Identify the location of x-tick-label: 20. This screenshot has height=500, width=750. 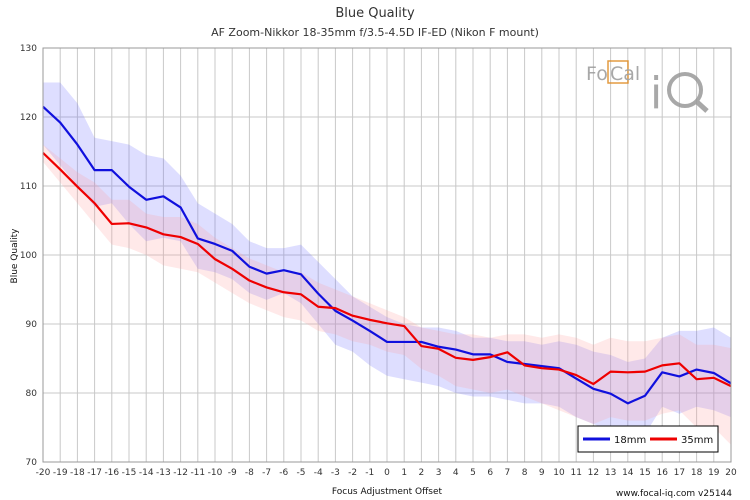
(731, 473).